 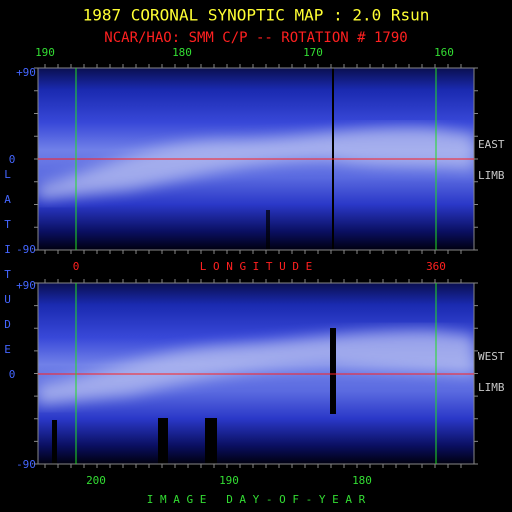 I want to click on longitude-title: L O N G I T U D E, so click(x=256, y=266).